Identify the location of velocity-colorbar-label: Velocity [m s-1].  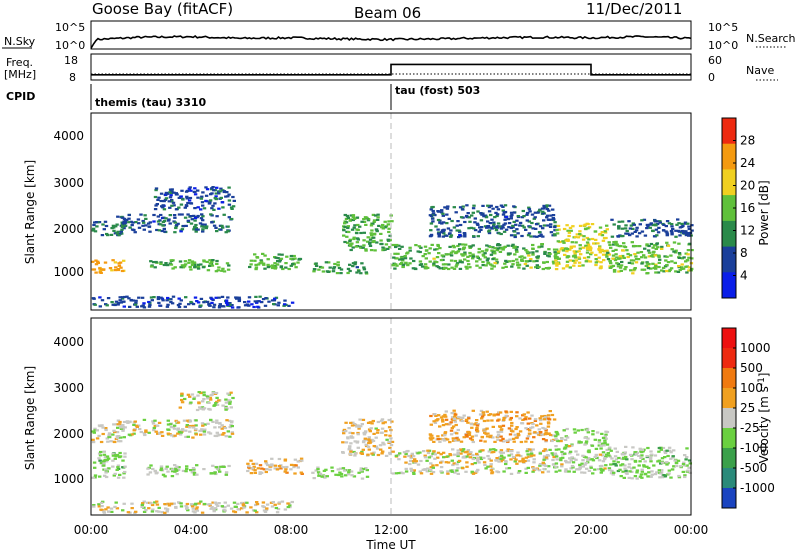
(764, 417).